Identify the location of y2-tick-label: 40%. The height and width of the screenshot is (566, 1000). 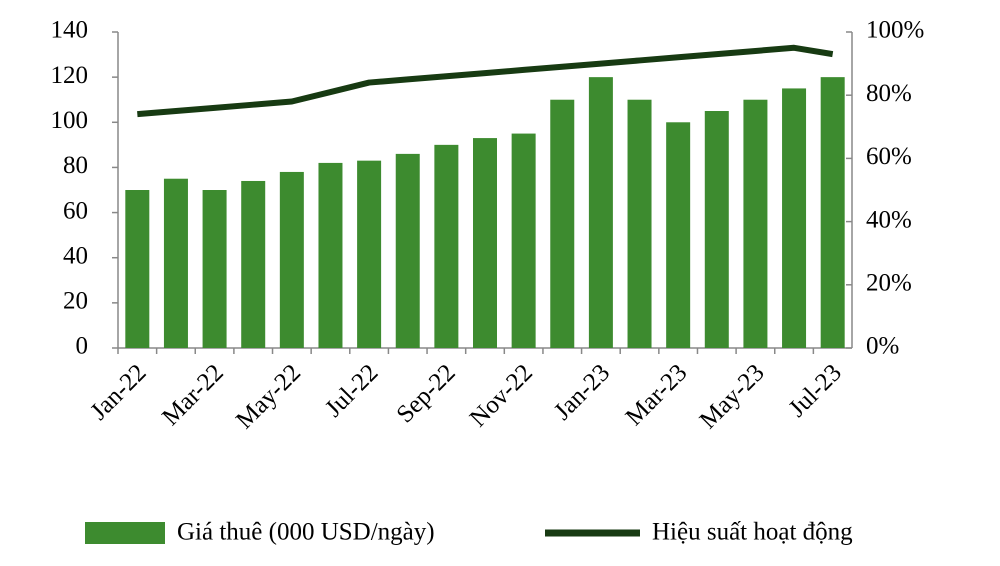
(889, 219).